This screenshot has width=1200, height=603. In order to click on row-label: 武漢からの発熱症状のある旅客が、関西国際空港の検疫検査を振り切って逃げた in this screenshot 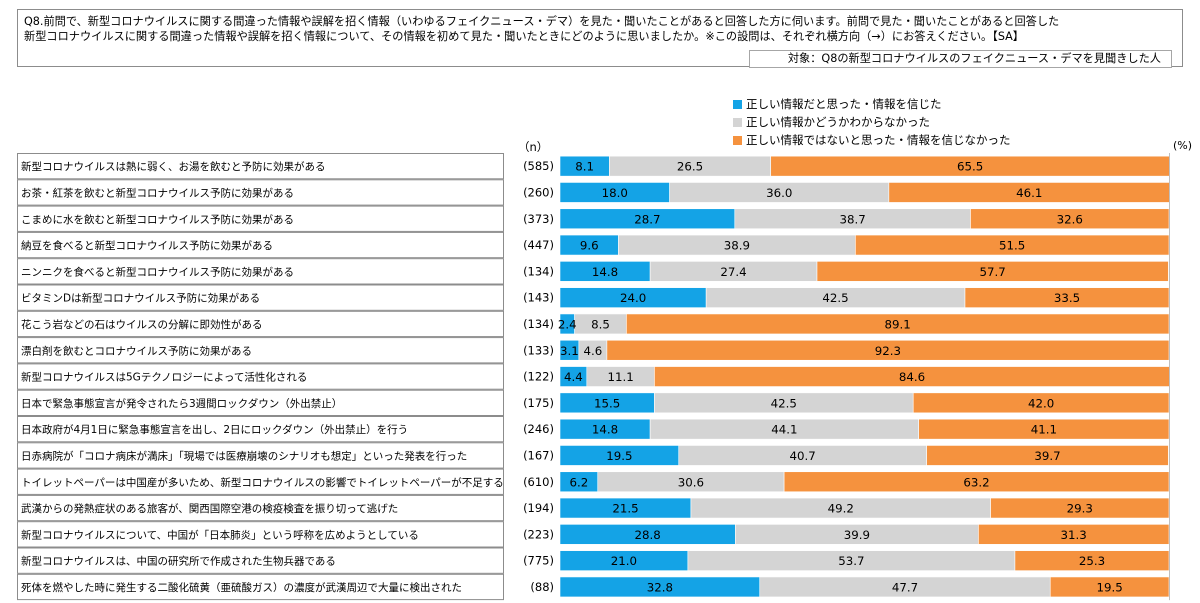, I will do `click(209, 508)`.